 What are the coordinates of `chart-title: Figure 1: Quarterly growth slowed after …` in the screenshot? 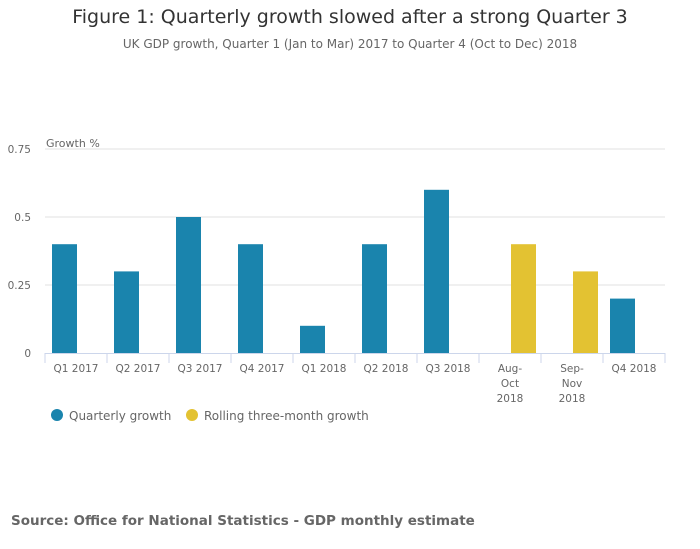 It's located at (350, 17).